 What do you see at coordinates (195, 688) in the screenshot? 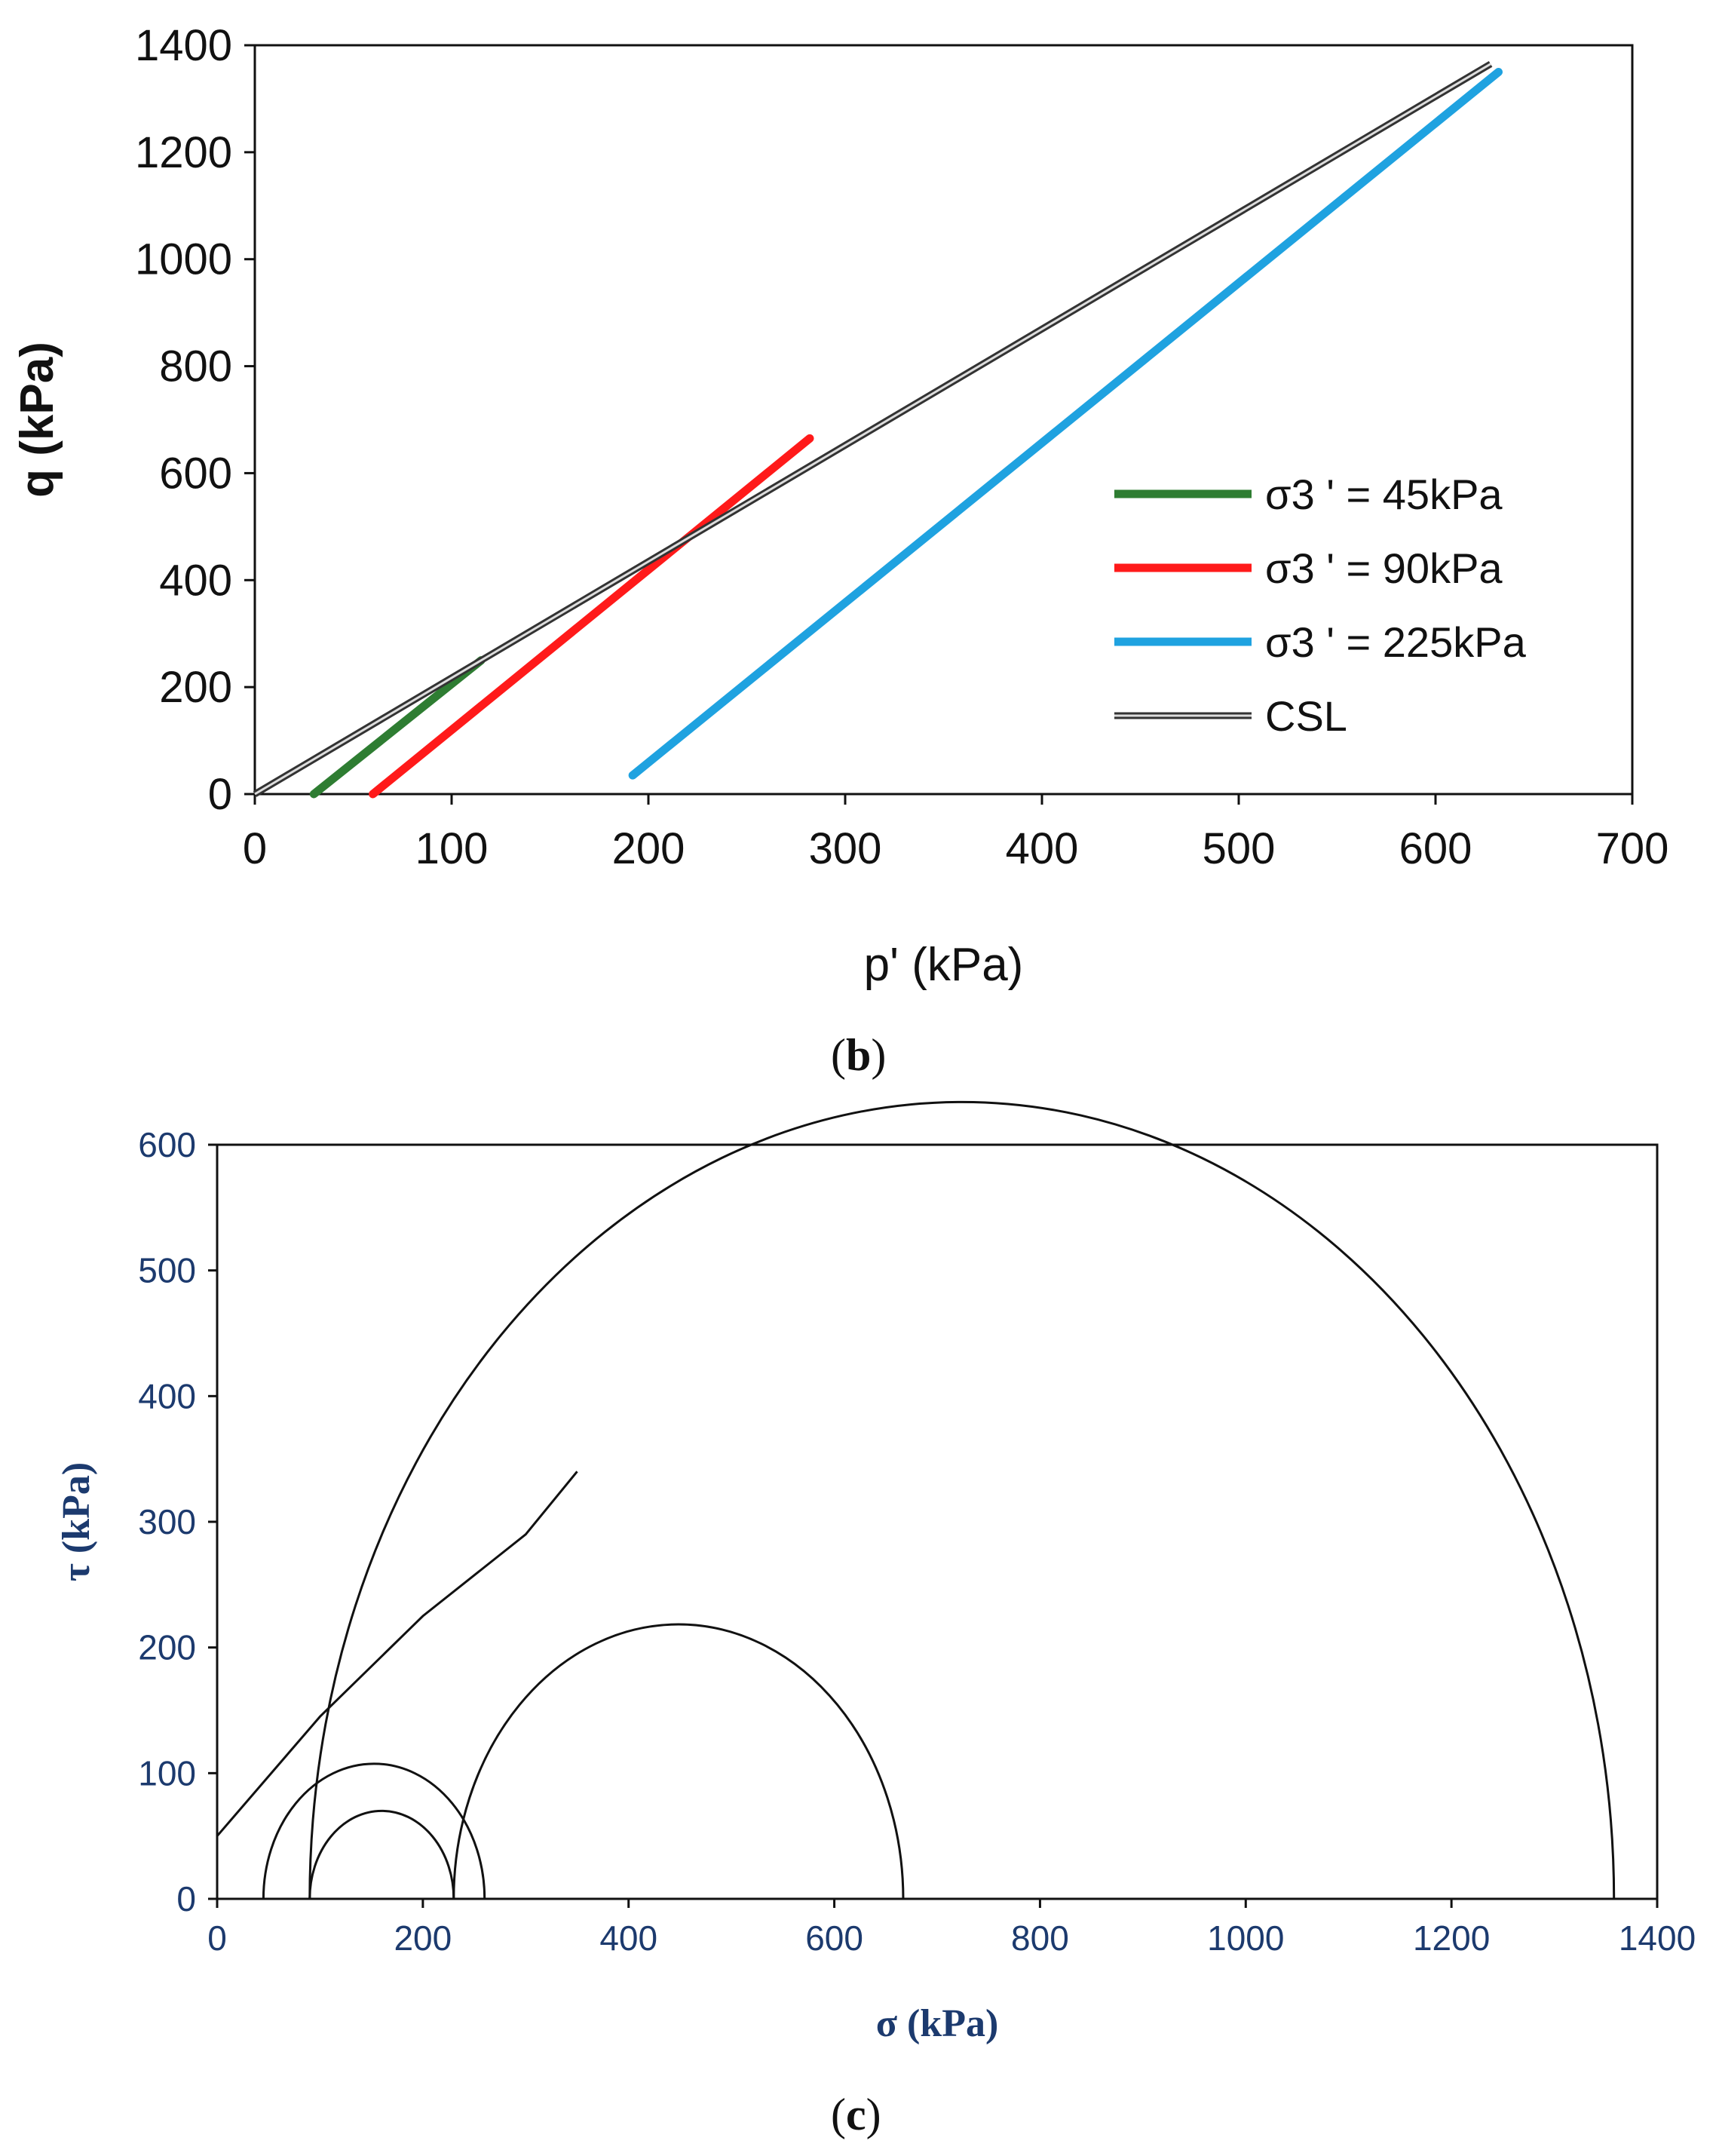
I see `chart-b-y-tick-label: 200` at bounding box center [195, 688].